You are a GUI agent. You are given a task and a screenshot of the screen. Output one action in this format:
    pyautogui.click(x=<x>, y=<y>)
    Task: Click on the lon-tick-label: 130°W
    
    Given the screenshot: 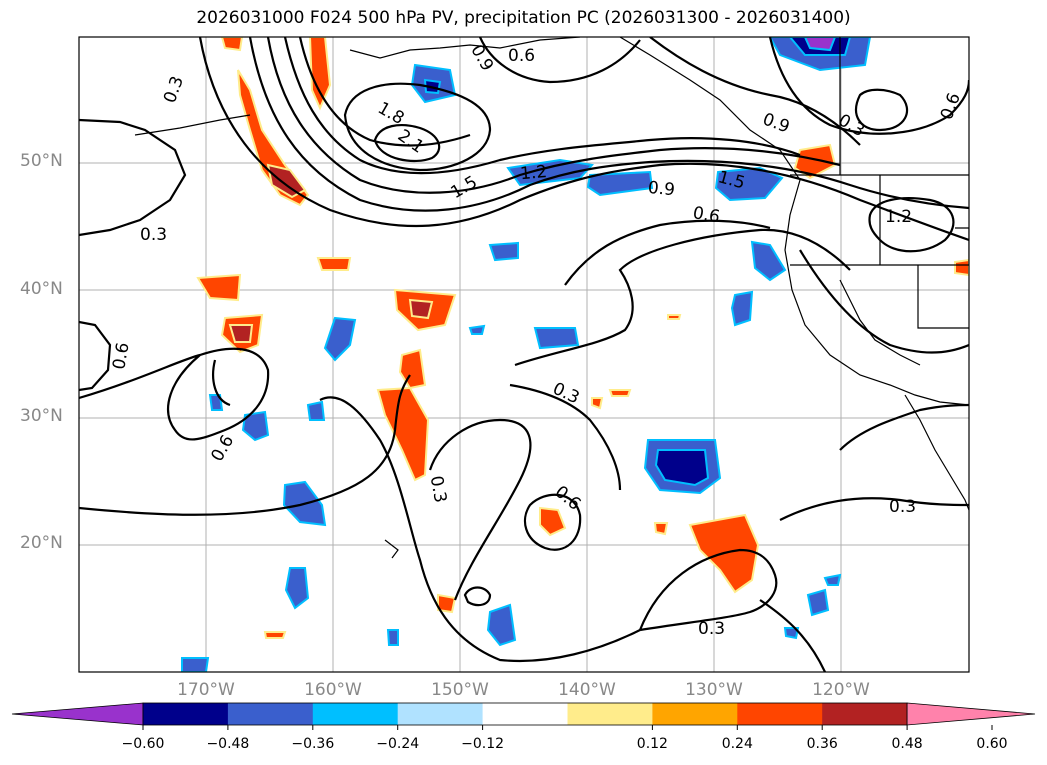 What is the action you would take?
    pyautogui.click(x=714, y=690)
    